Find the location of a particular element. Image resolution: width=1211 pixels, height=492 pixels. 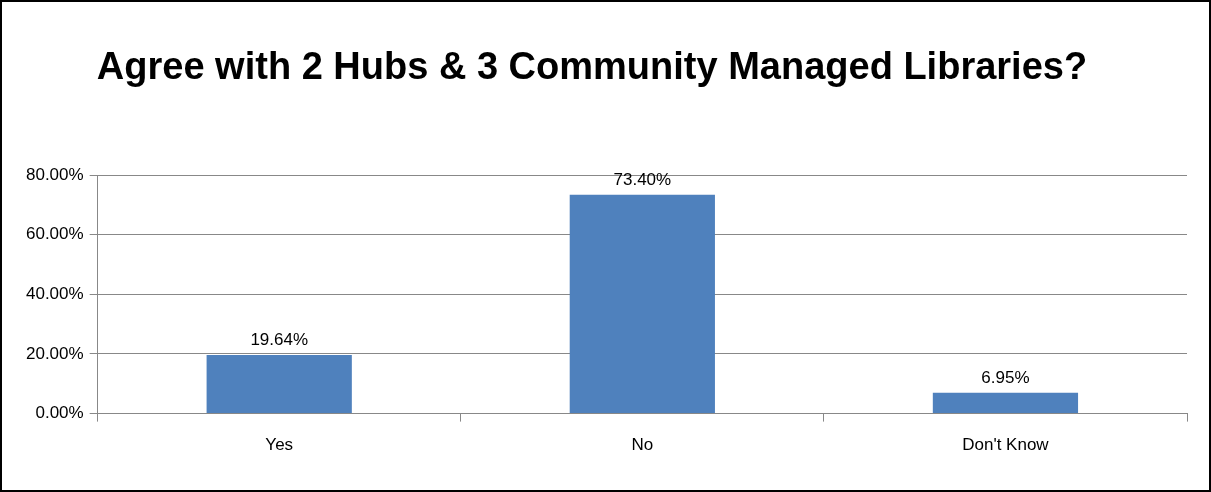

x-tick-label: Yes is located at coordinates (279, 445).